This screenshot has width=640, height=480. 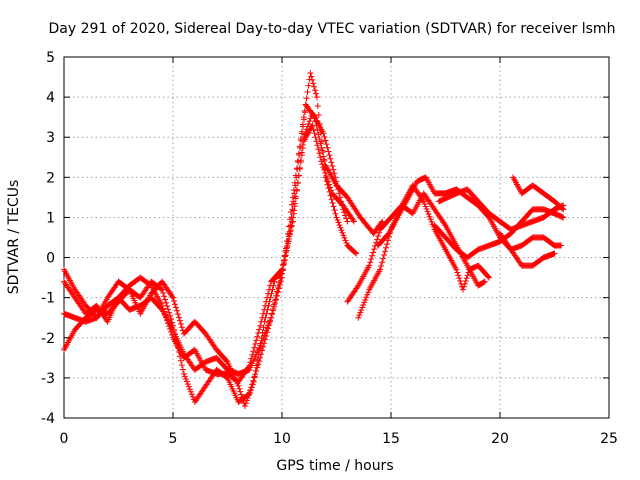 I want to click on y-tick-label: 2, so click(x=50, y=178).